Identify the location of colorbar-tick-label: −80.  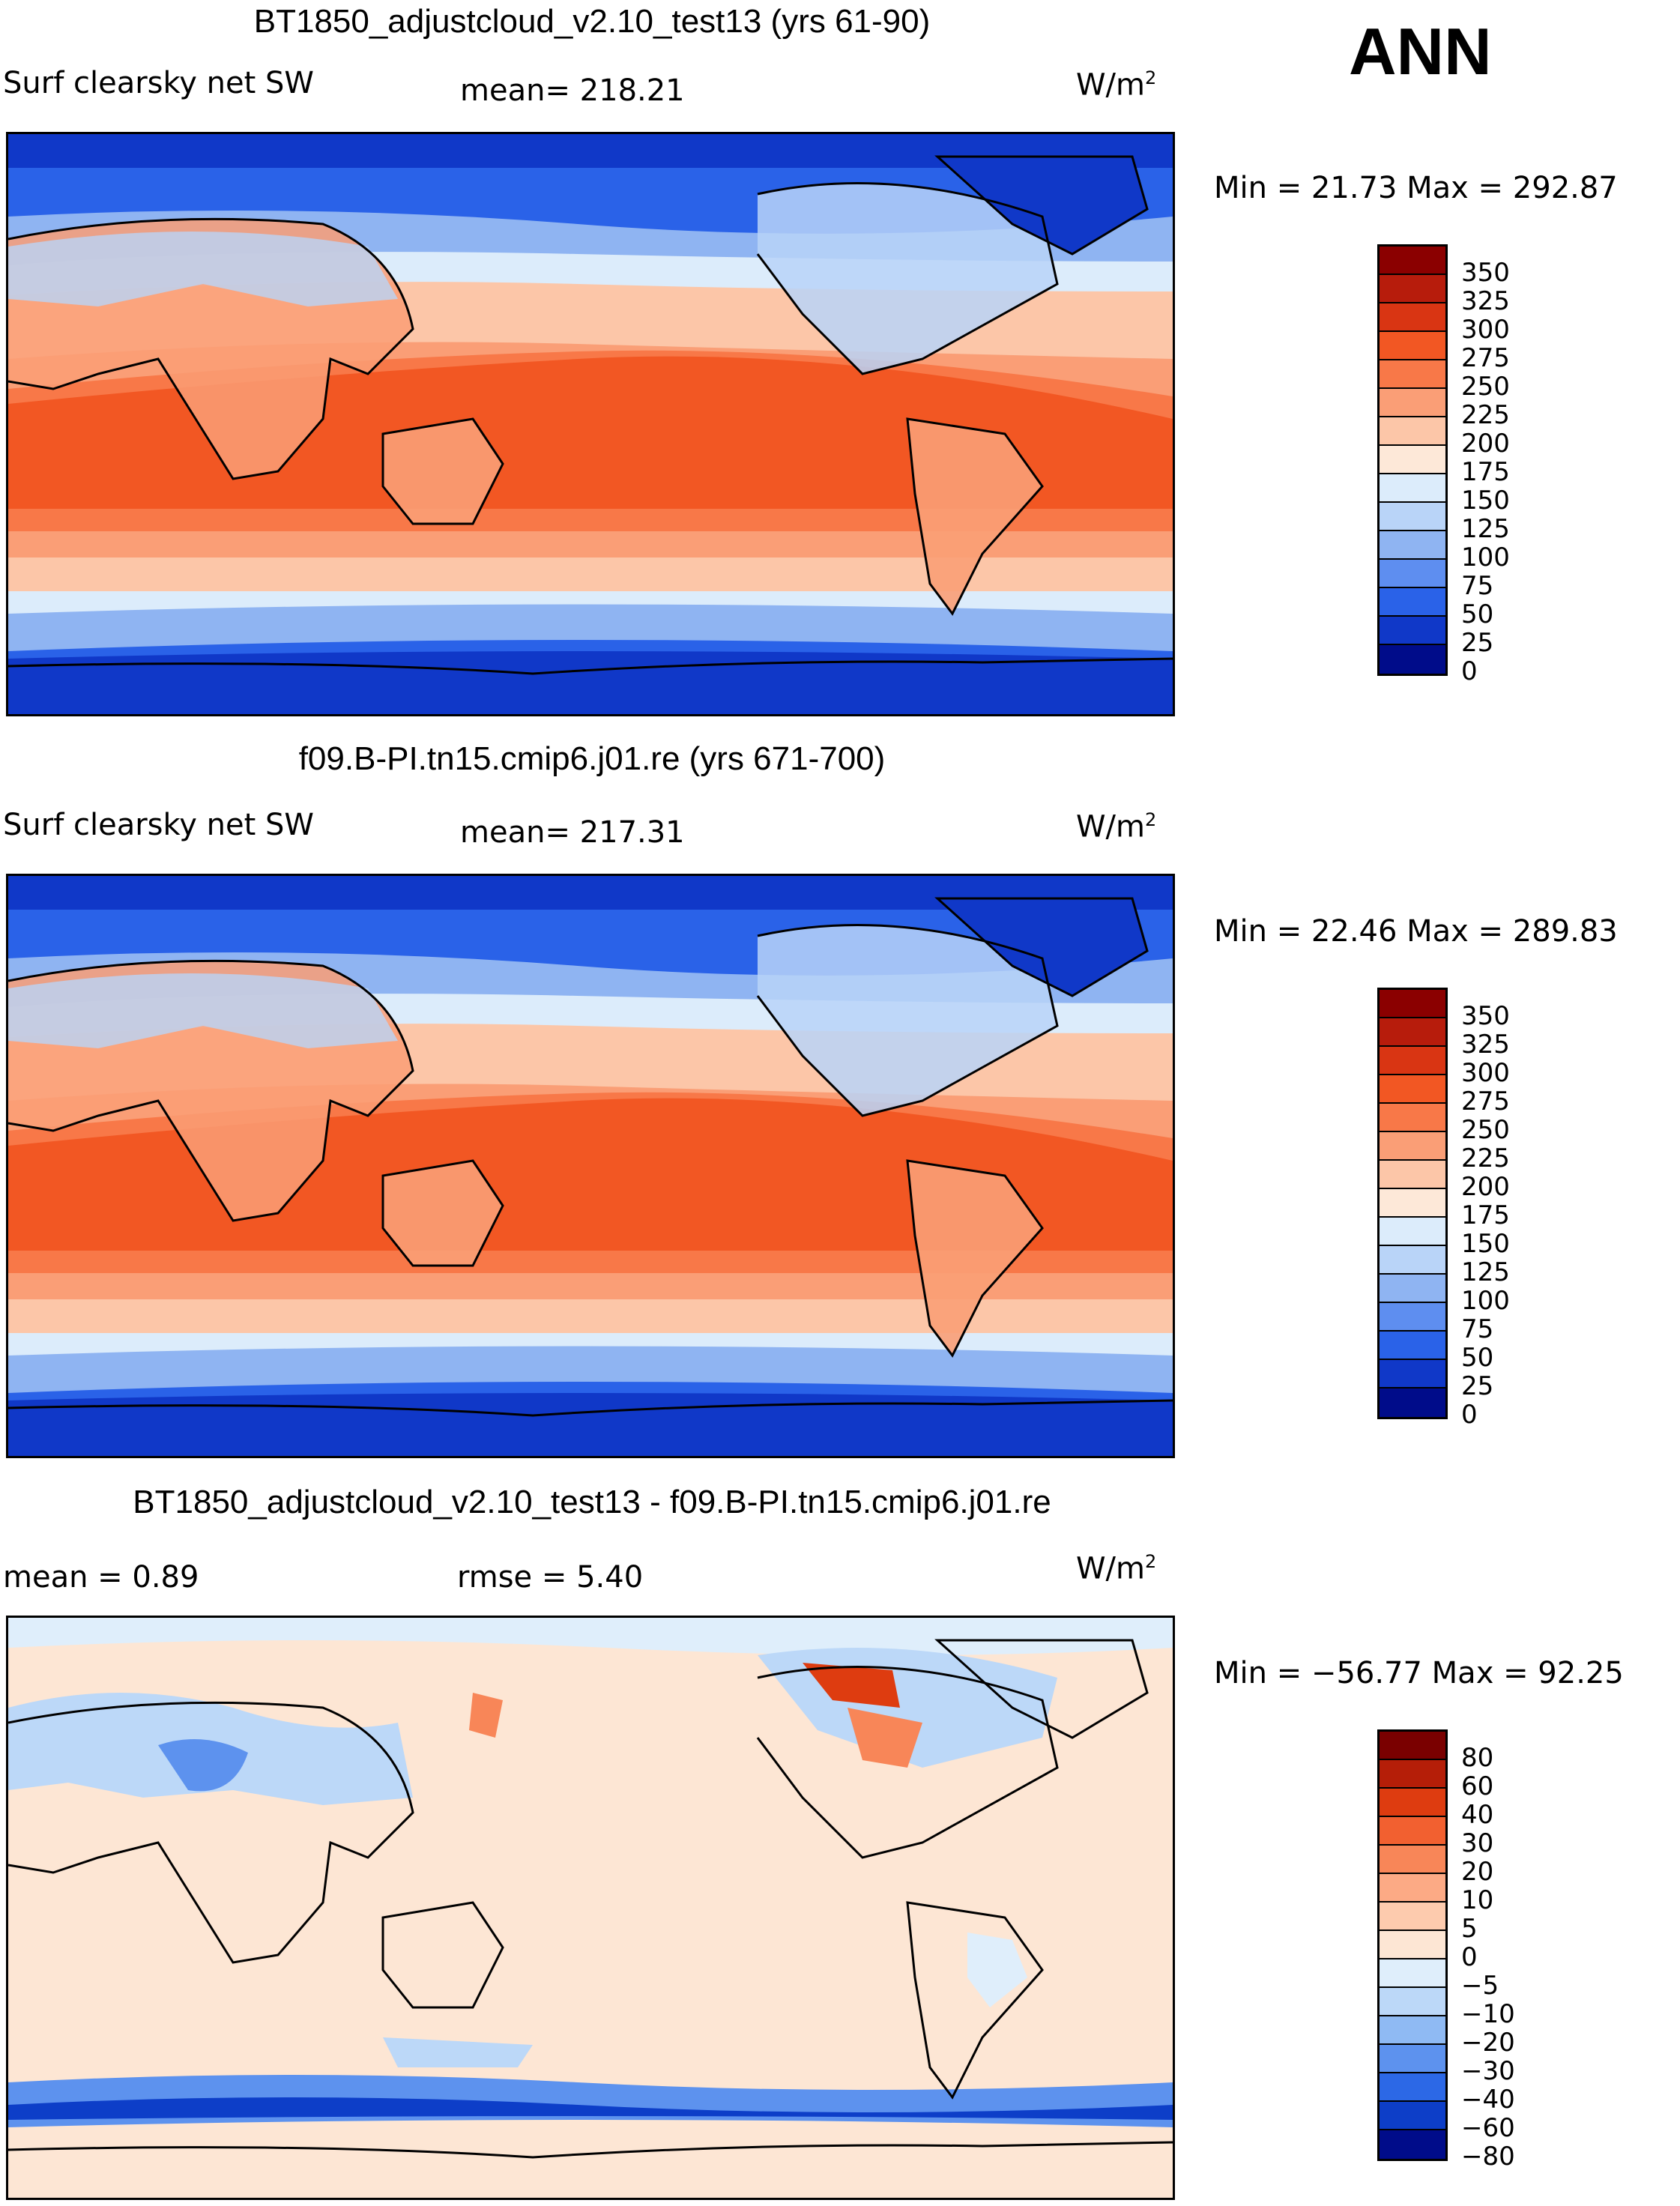
(1488, 2157).